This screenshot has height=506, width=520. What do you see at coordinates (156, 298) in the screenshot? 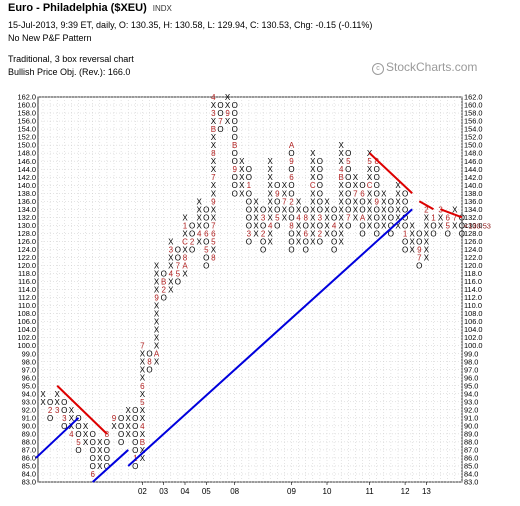
I see `pf-month-mark: 9` at bounding box center [156, 298].